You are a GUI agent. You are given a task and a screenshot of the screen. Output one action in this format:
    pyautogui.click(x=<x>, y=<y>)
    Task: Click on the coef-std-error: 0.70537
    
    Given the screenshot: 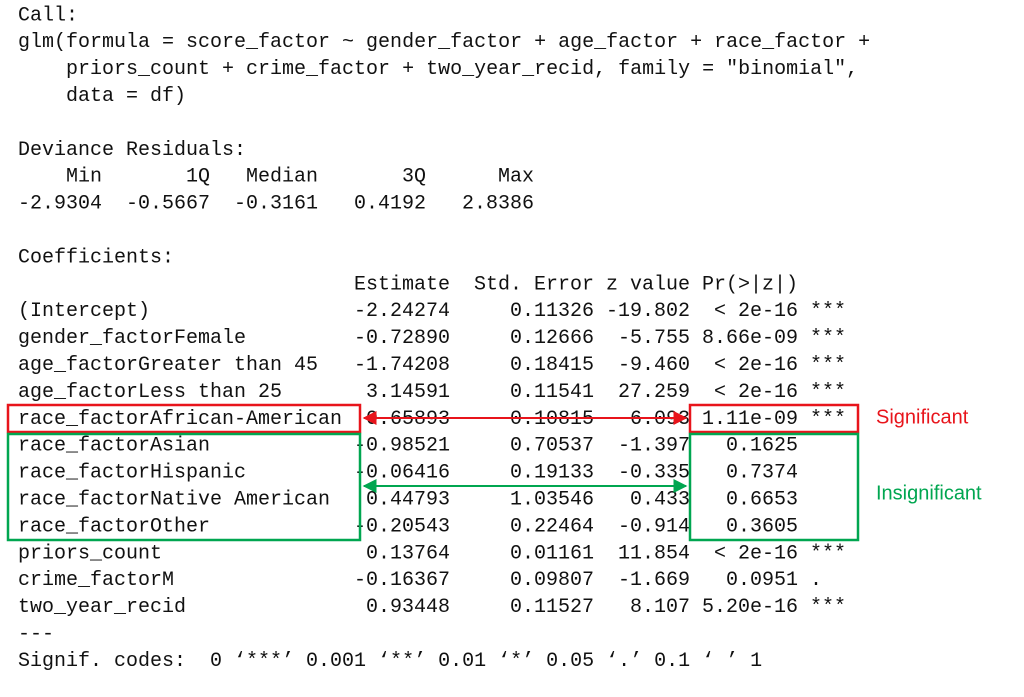 What is the action you would take?
    pyautogui.click(x=552, y=446)
    